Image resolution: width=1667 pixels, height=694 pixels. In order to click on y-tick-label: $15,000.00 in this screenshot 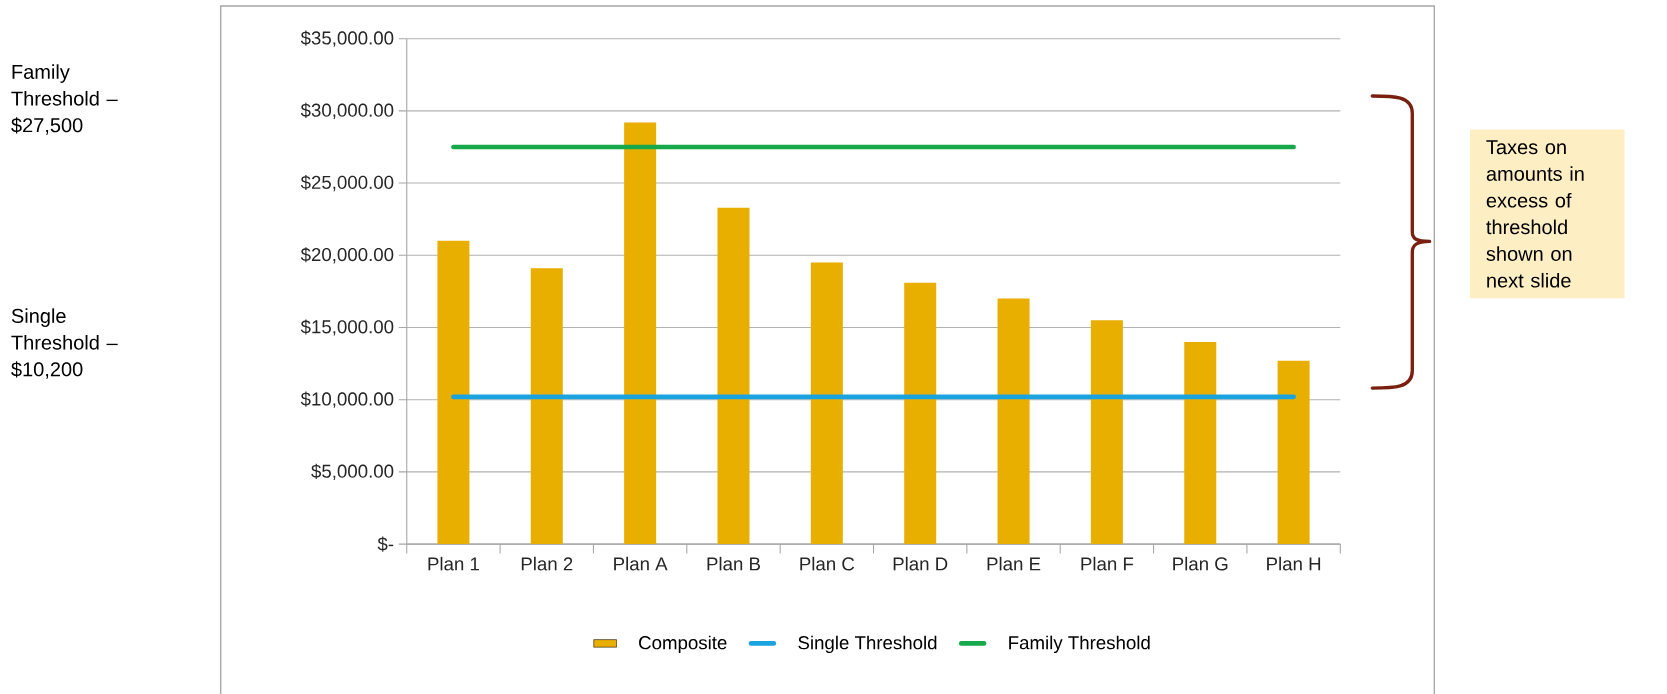, I will do `click(347, 327)`.